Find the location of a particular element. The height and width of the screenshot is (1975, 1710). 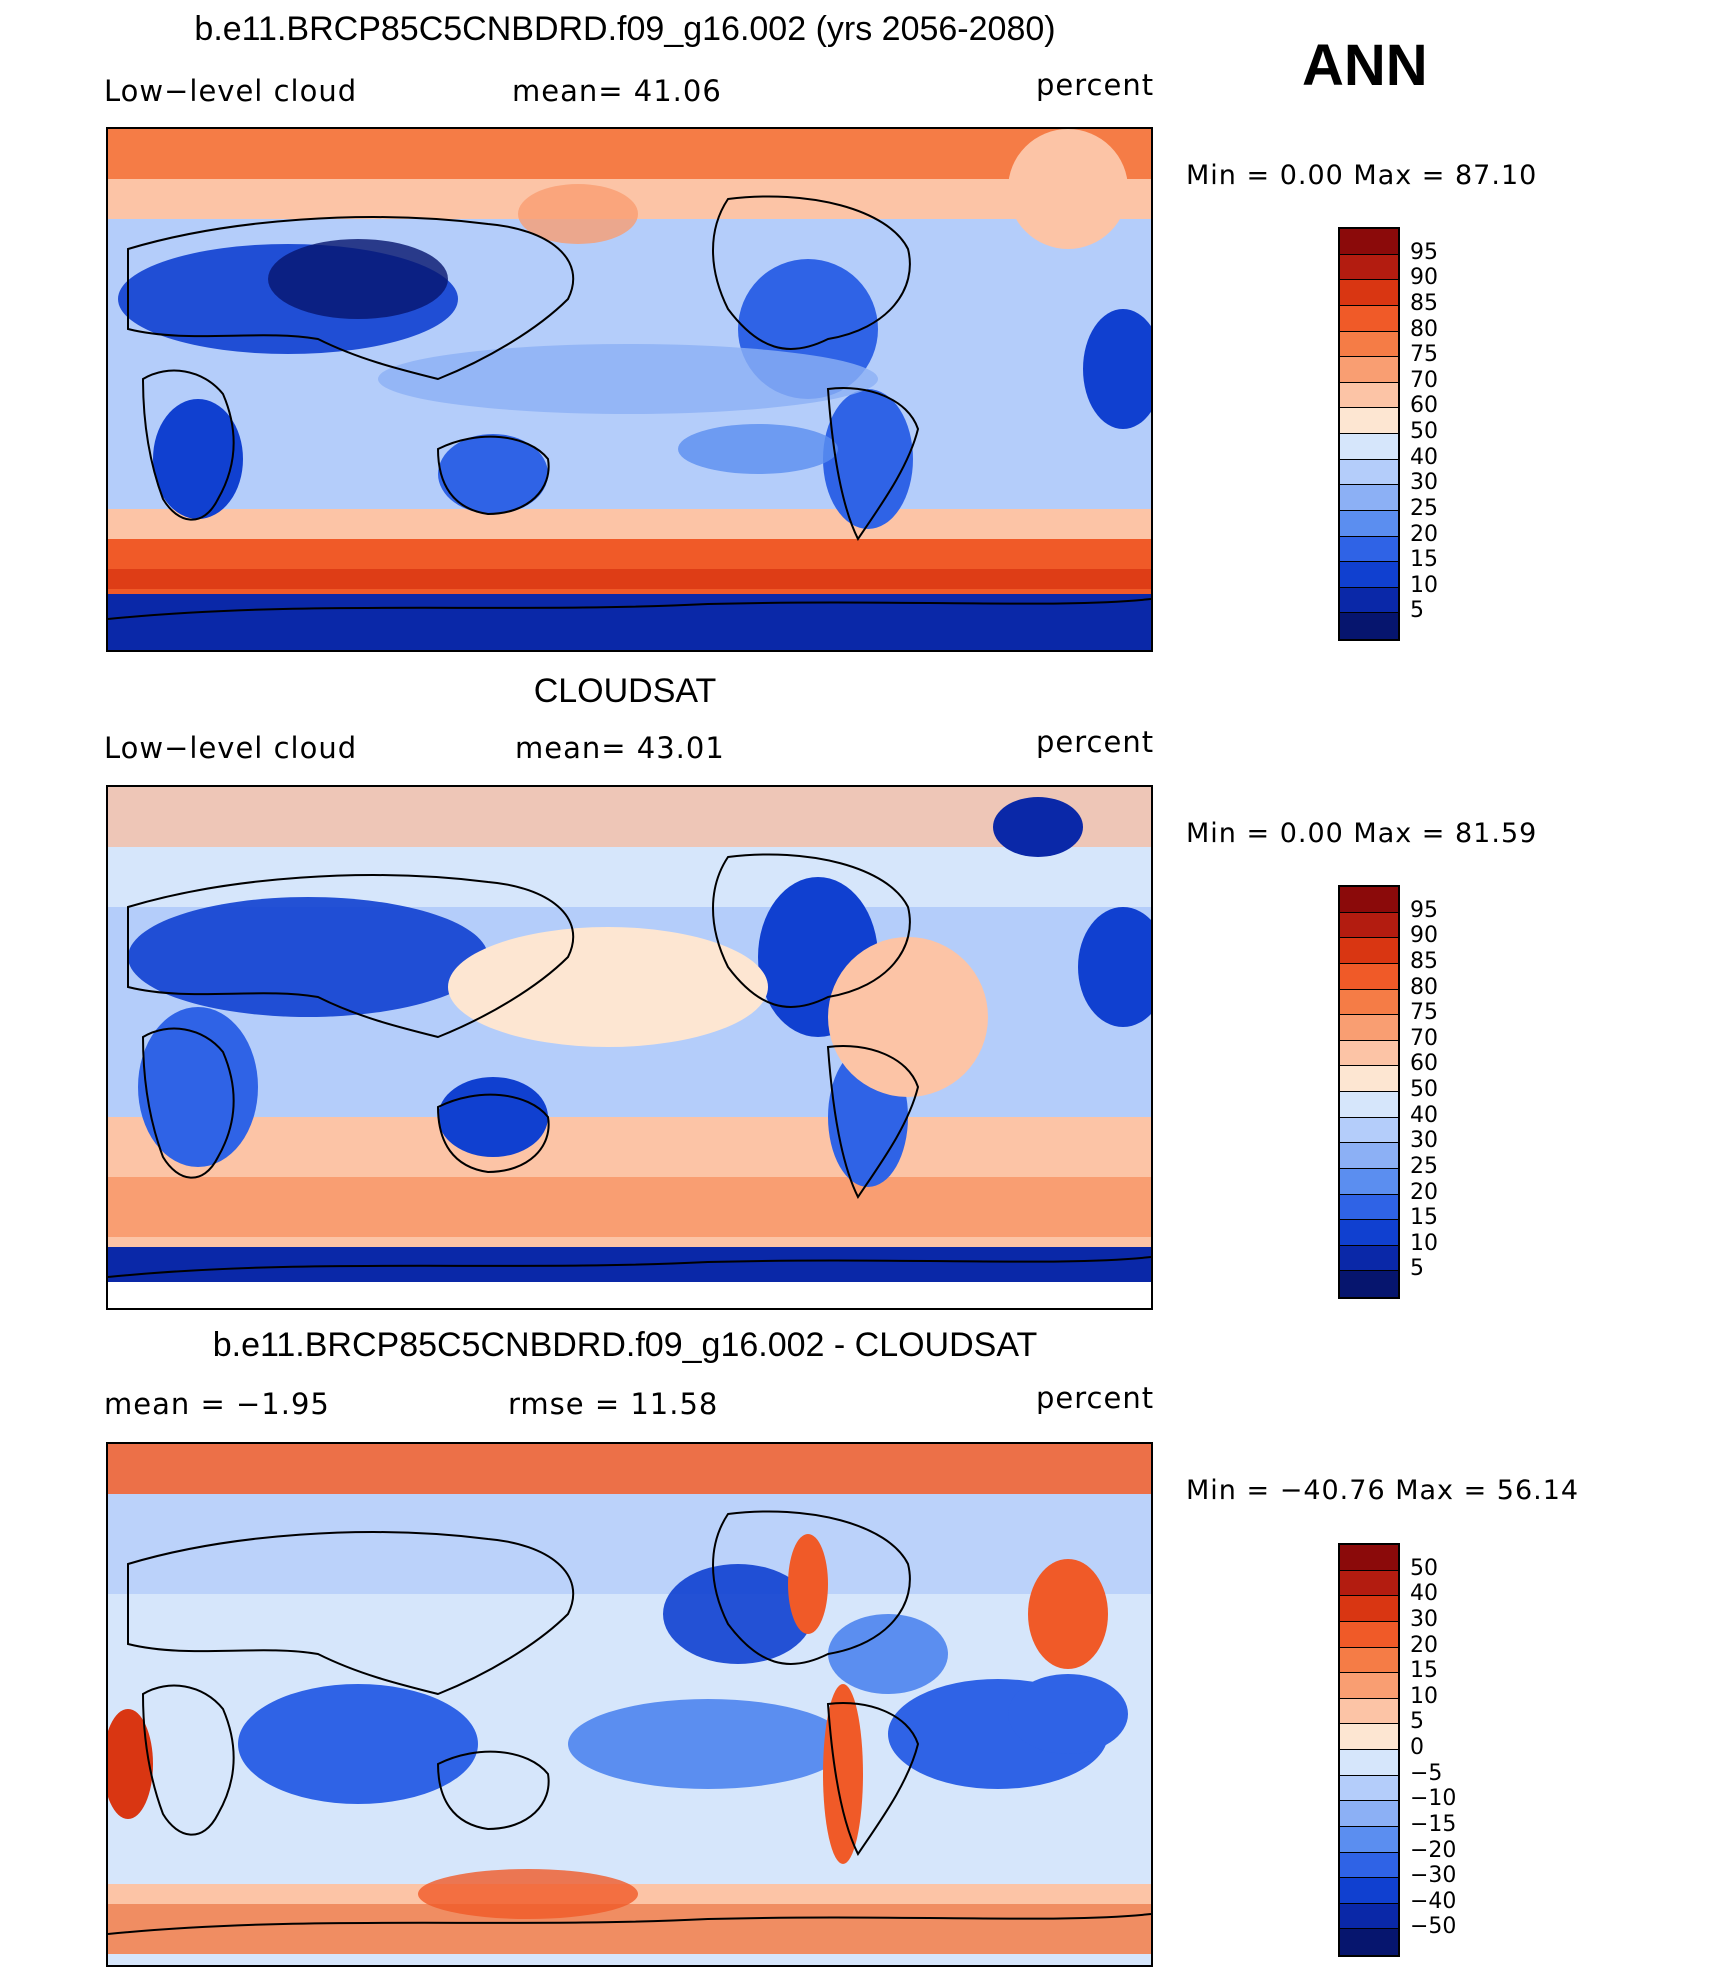

colorbar-label: 20 is located at coordinates (1424, 1645).